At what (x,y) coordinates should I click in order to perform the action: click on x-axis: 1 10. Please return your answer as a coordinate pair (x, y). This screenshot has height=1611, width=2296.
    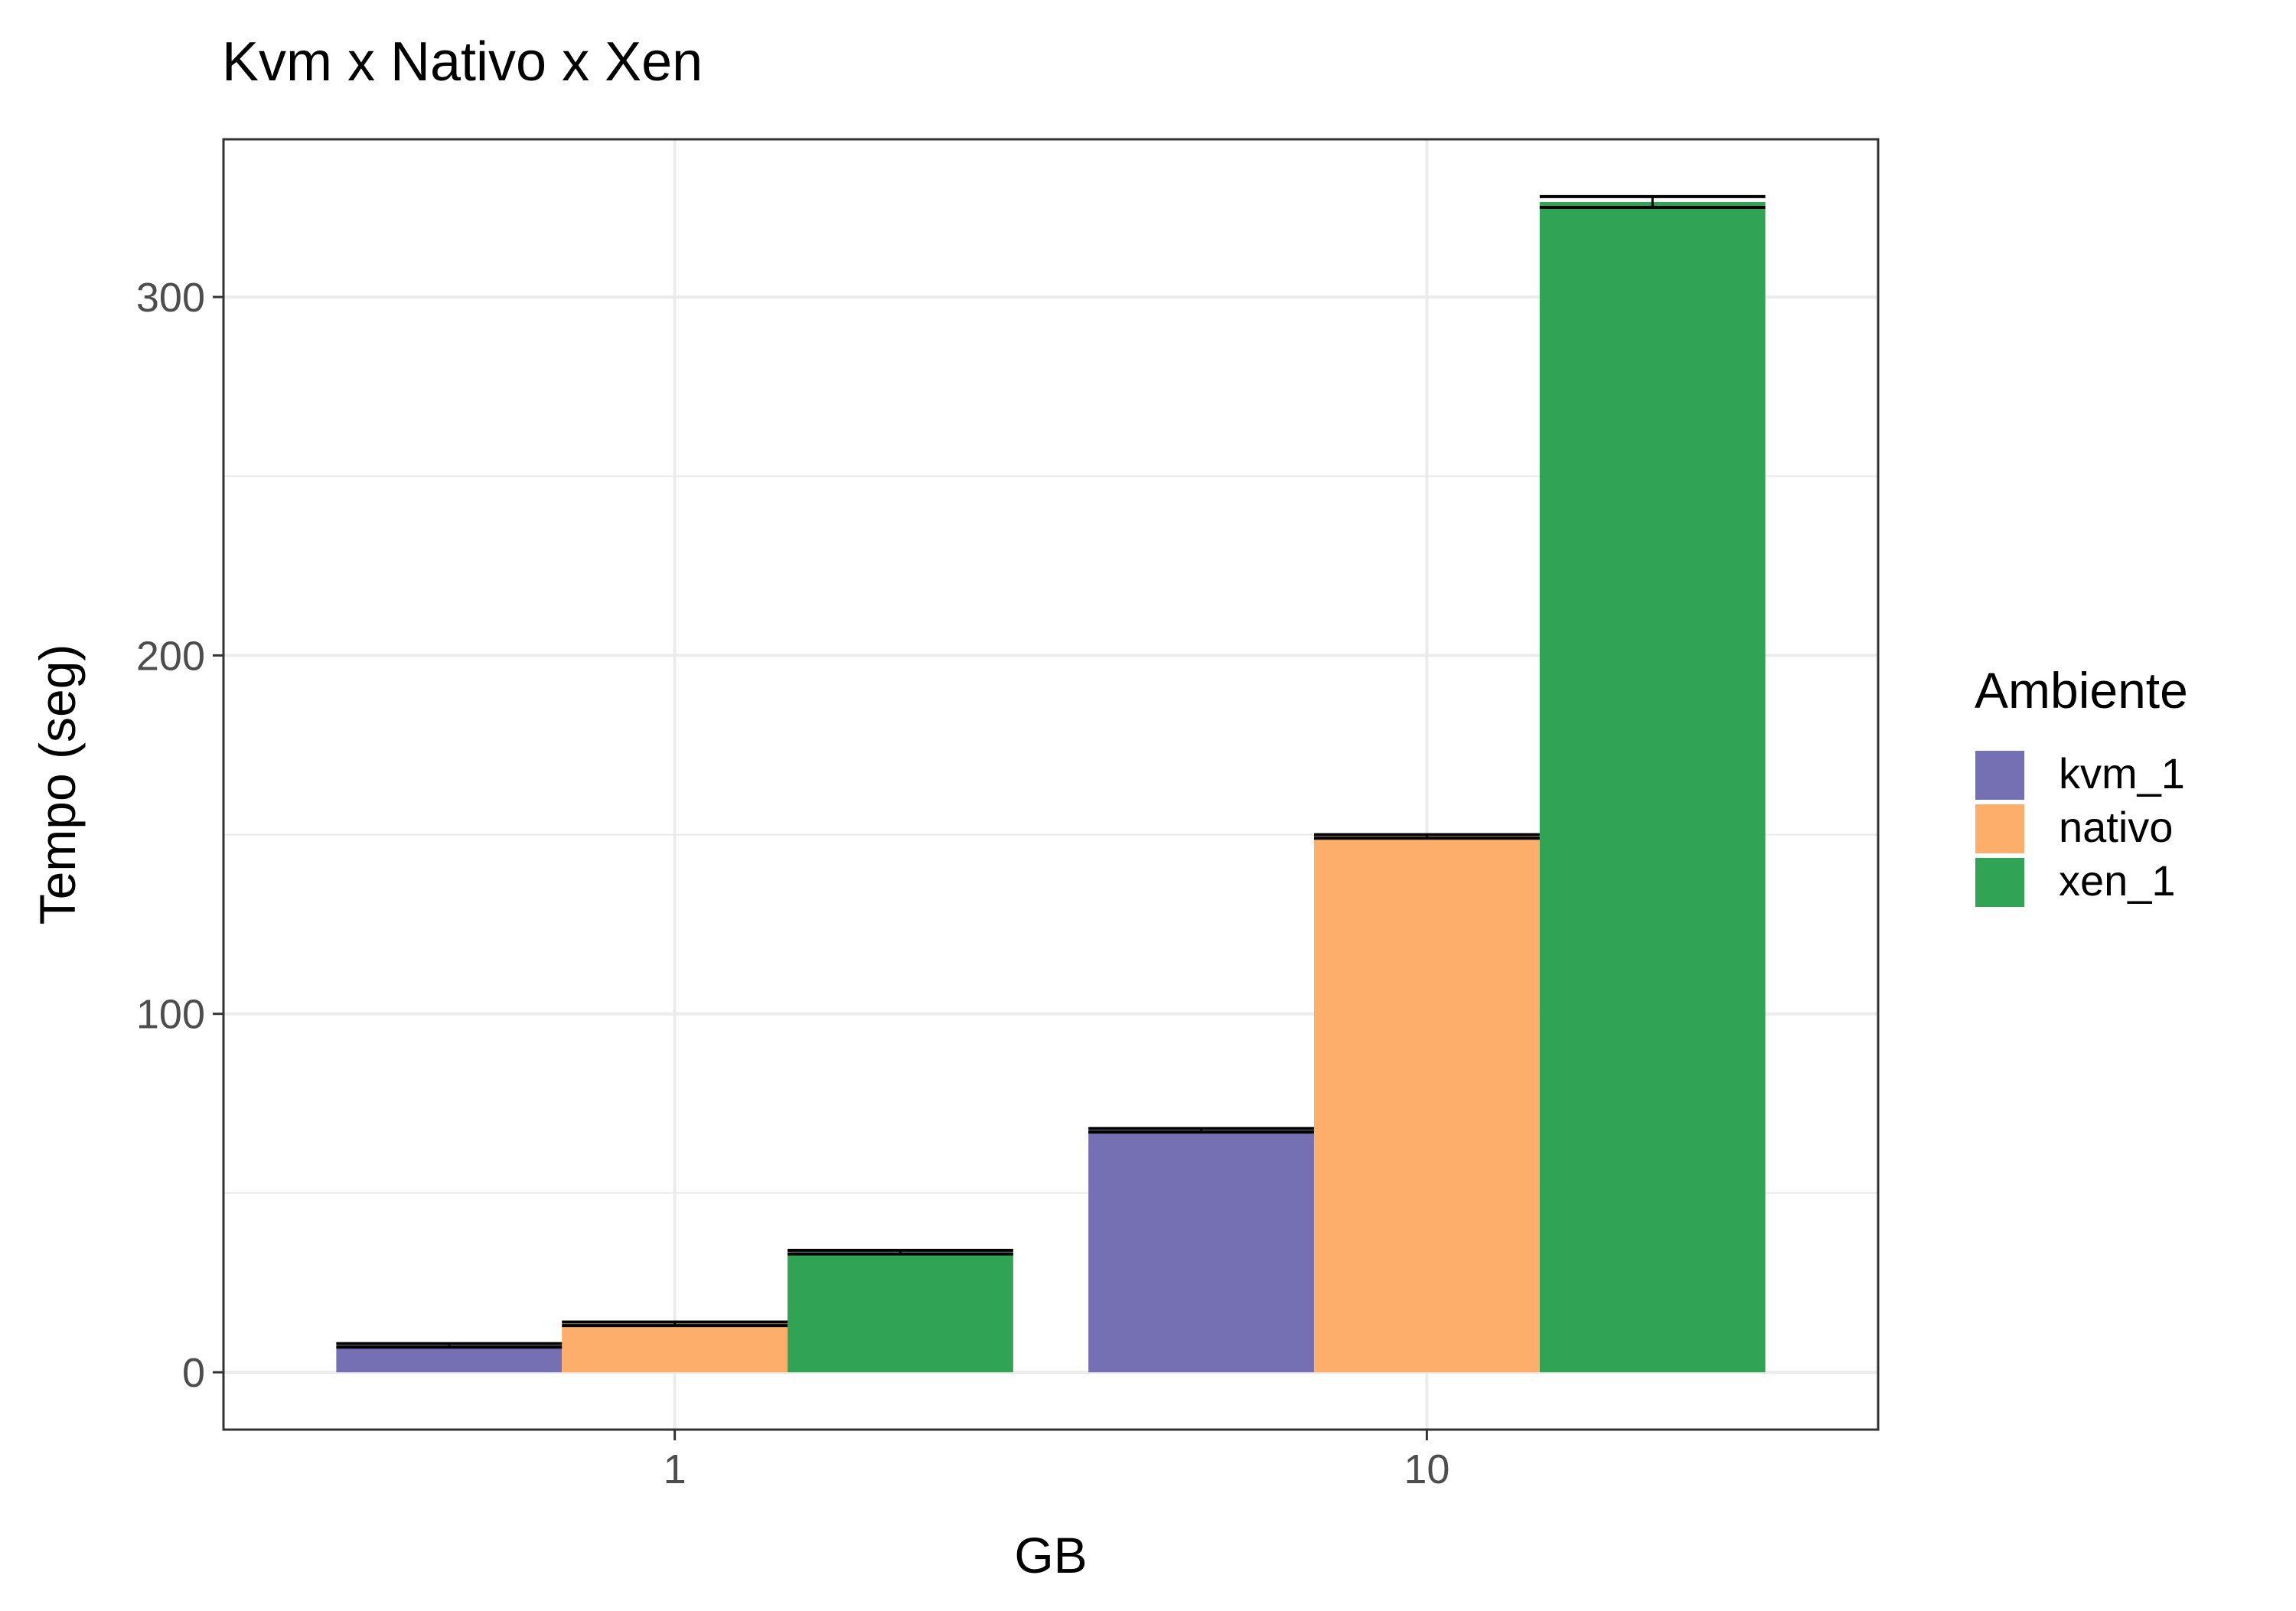
    Looking at the image, I should click on (1057, 1461).